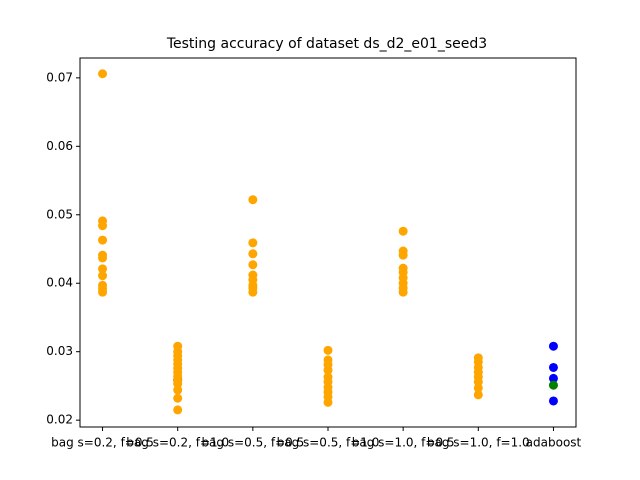 The width and height of the screenshot is (640, 480). What do you see at coordinates (59, 214) in the screenshot?
I see `y-tick-label: 0.05` at bounding box center [59, 214].